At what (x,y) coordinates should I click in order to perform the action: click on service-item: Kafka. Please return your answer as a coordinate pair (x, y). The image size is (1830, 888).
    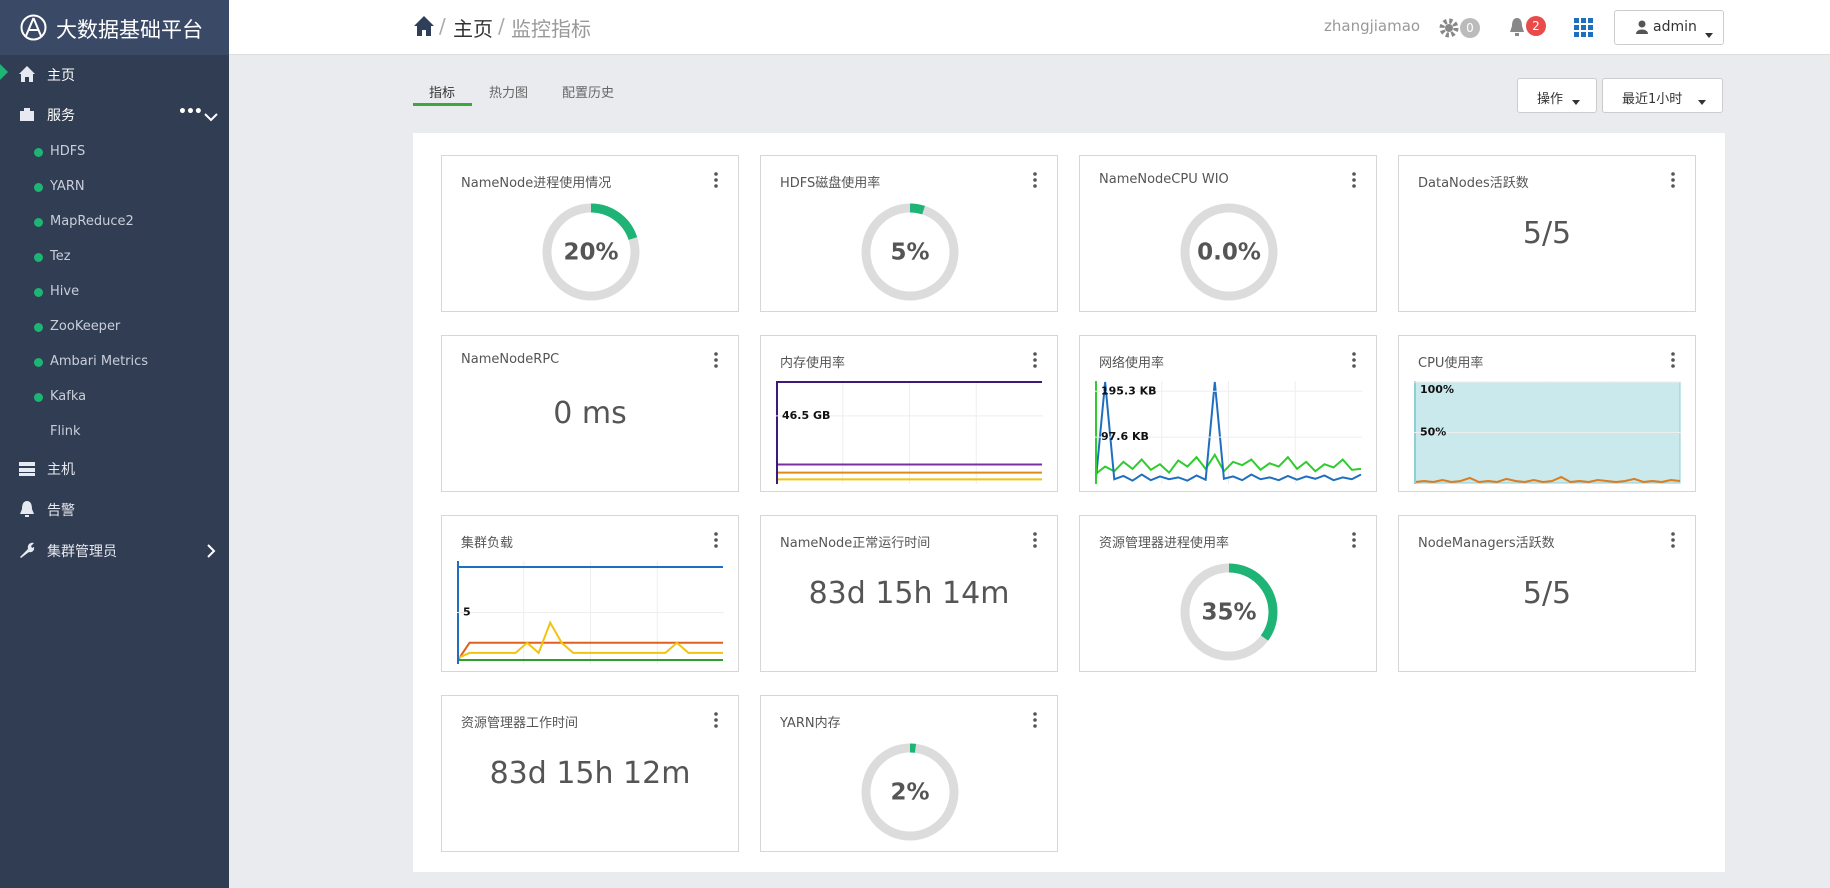
    Looking at the image, I should click on (68, 396).